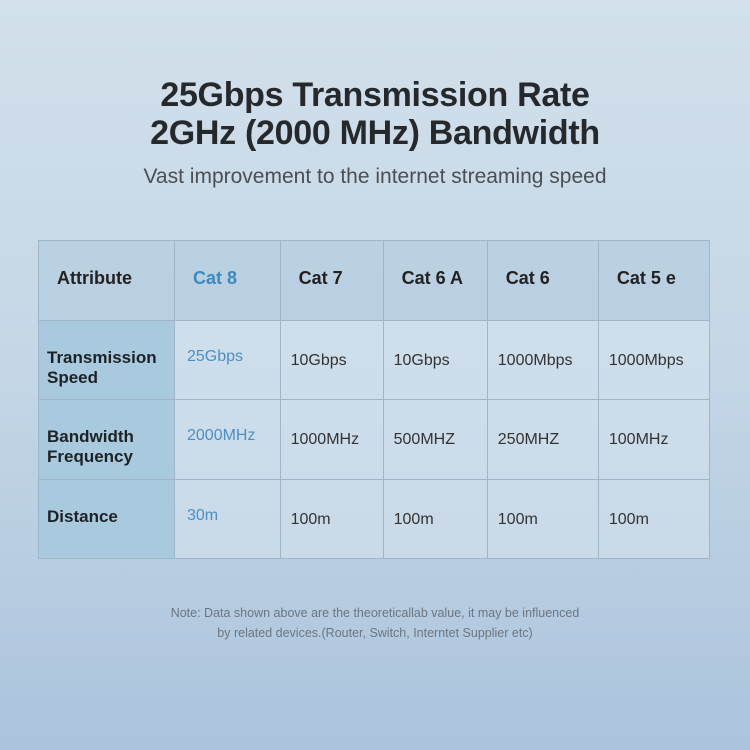  What do you see at coordinates (106, 439) in the screenshot?
I see `row-label: Bandwidth Frequency` at bounding box center [106, 439].